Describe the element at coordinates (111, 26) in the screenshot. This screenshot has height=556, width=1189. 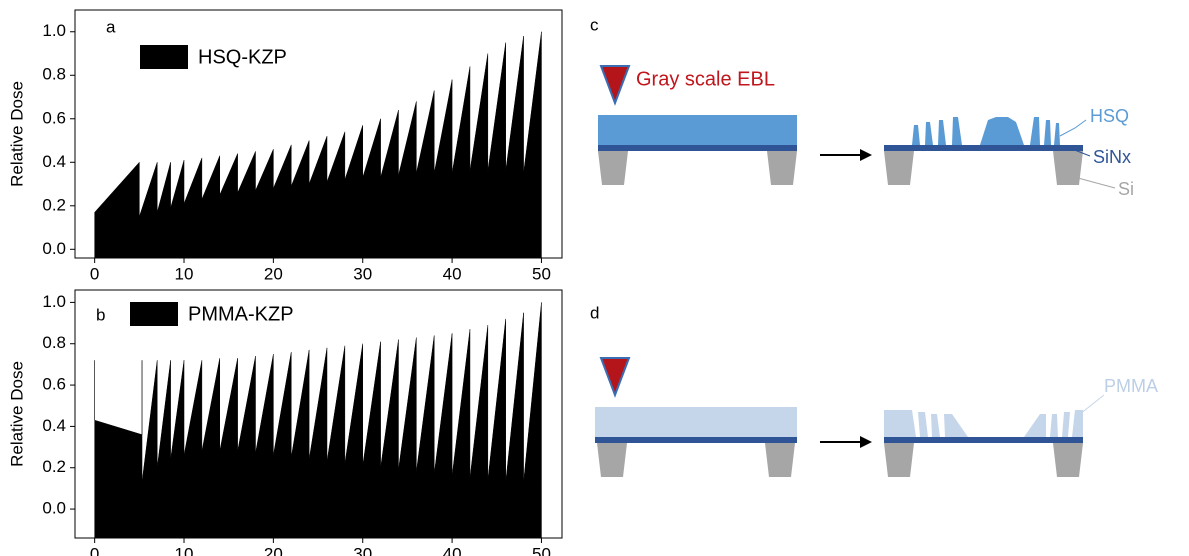
I see `panel-label: a` at that location.